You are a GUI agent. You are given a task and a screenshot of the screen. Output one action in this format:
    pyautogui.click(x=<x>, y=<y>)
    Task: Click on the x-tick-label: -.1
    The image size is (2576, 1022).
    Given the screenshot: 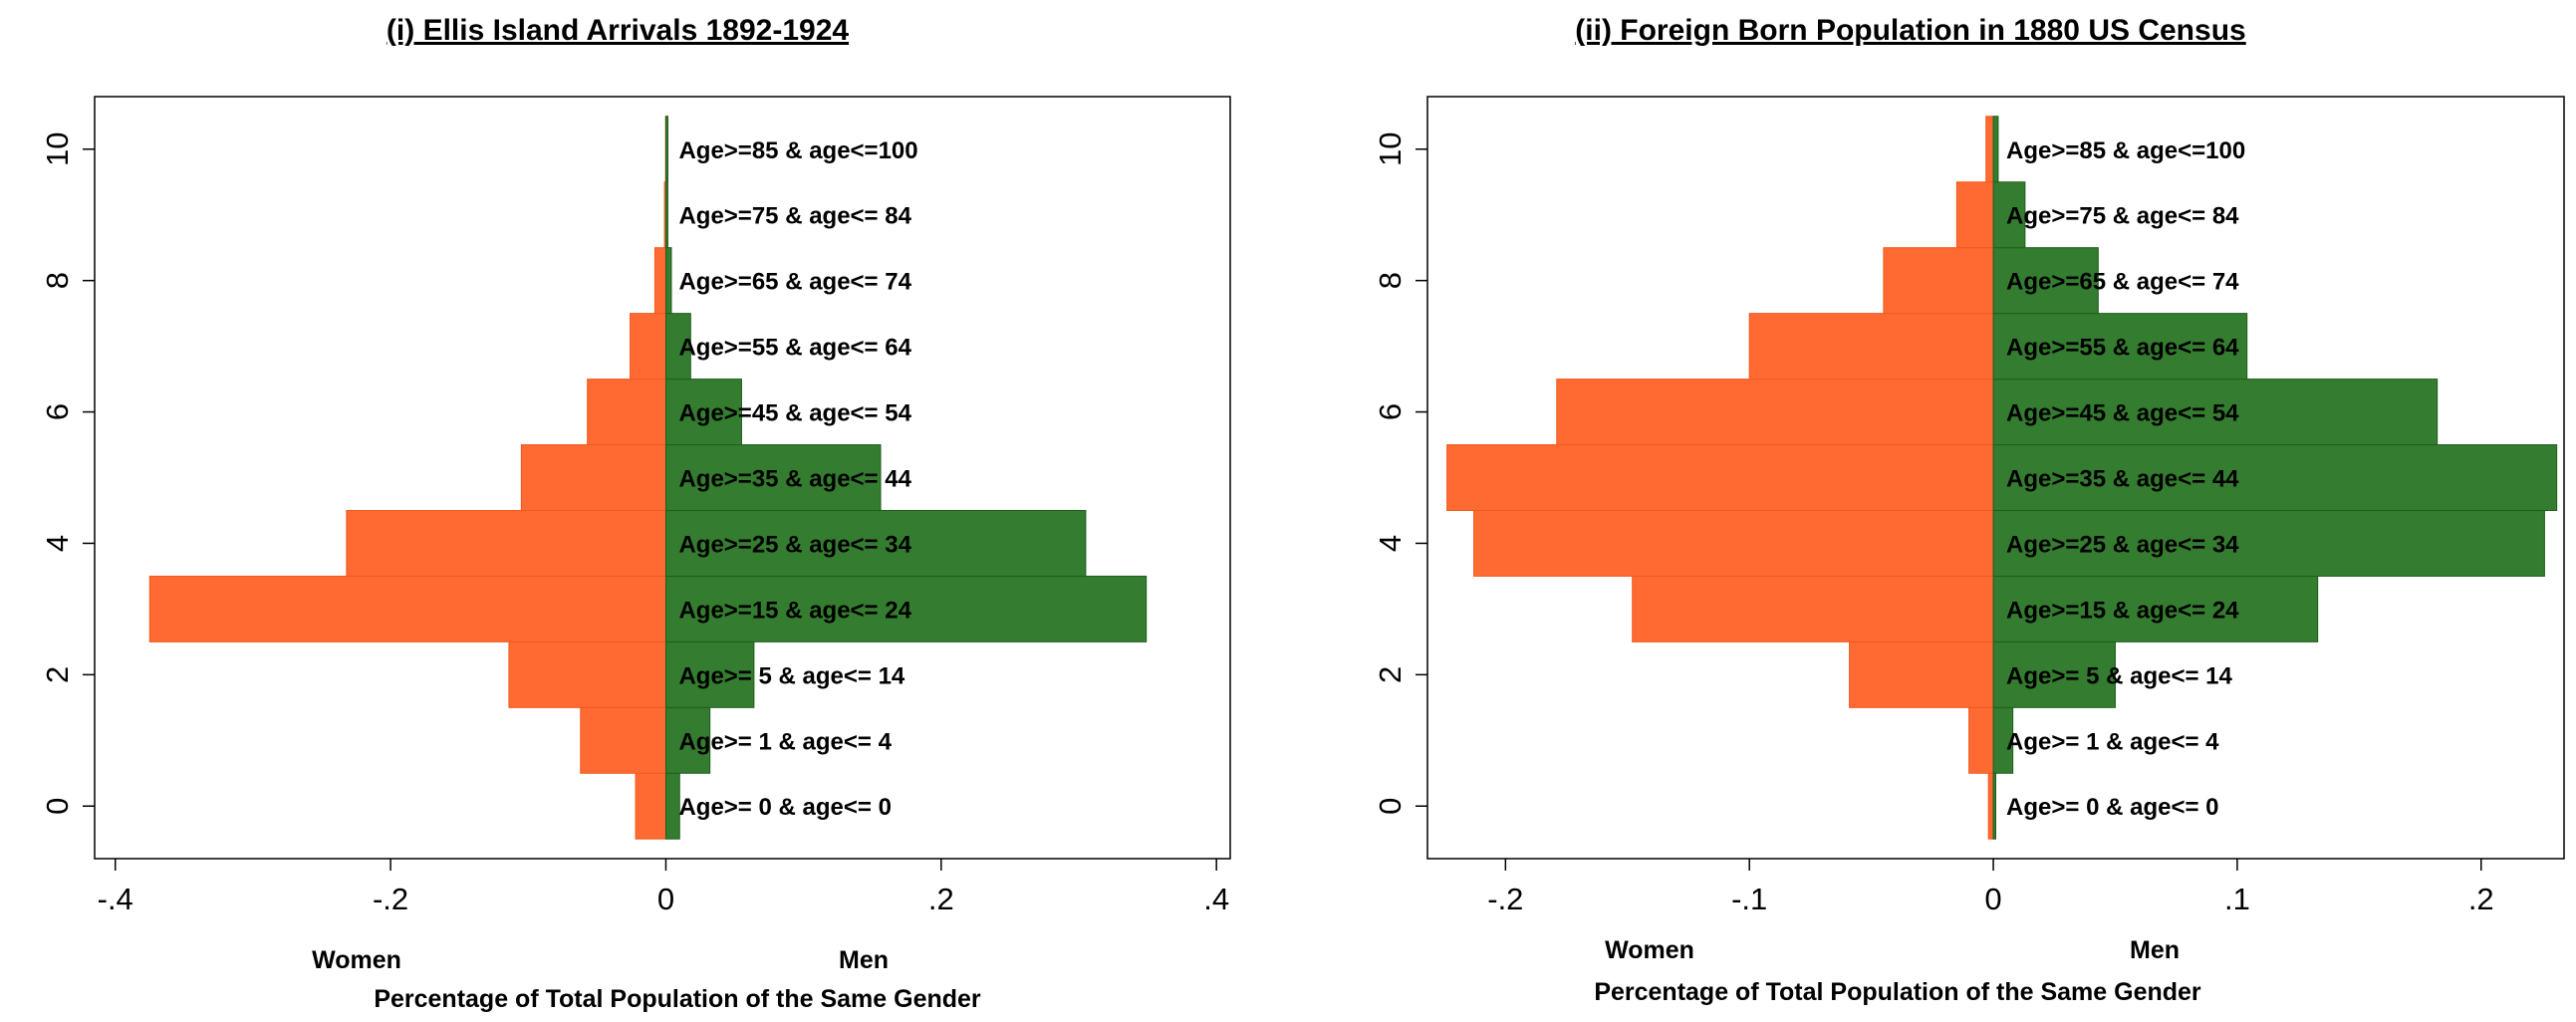 What is the action you would take?
    pyautogui.click(x=1749, y=899)
    